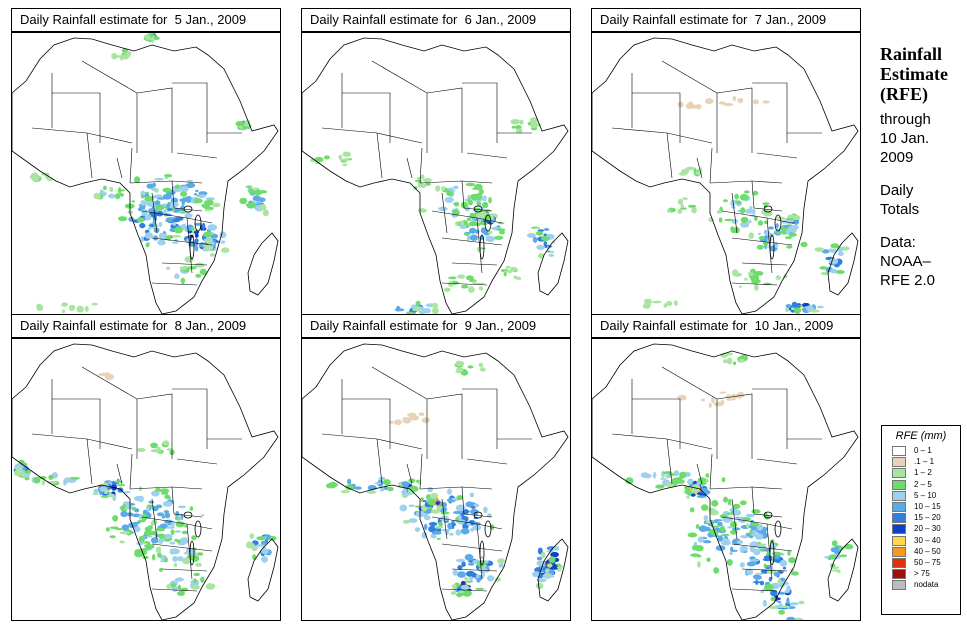 The width and height of the screenshot is (967, 626). What do you see at coordinates (553, 264) in the screenshot?
I see `madagascar-coastline` at bounding box center [553, 264].